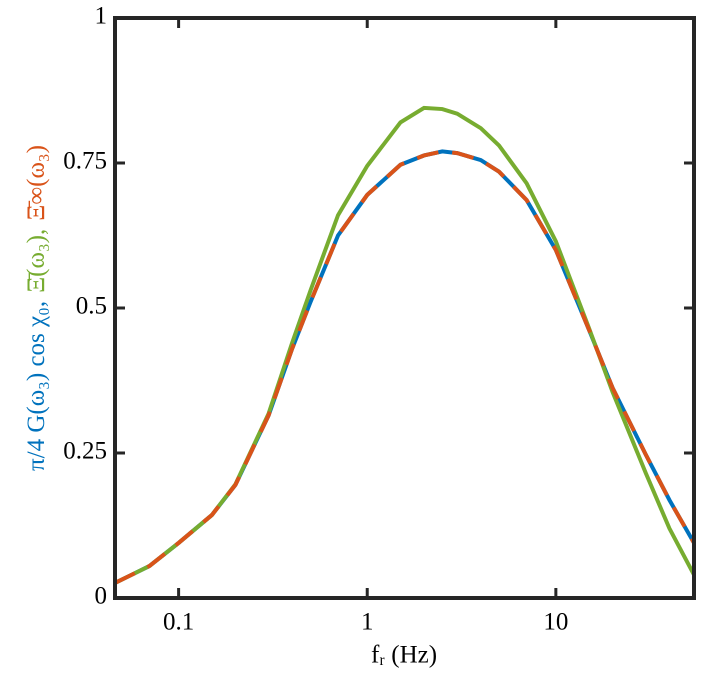 Image resolution: width=705 pixels, height=679 pixels. What do you see at coordinates (178, 622) in the screenshot?
I see `x-tick-label: 0.1` at bounding box center [178, 622].